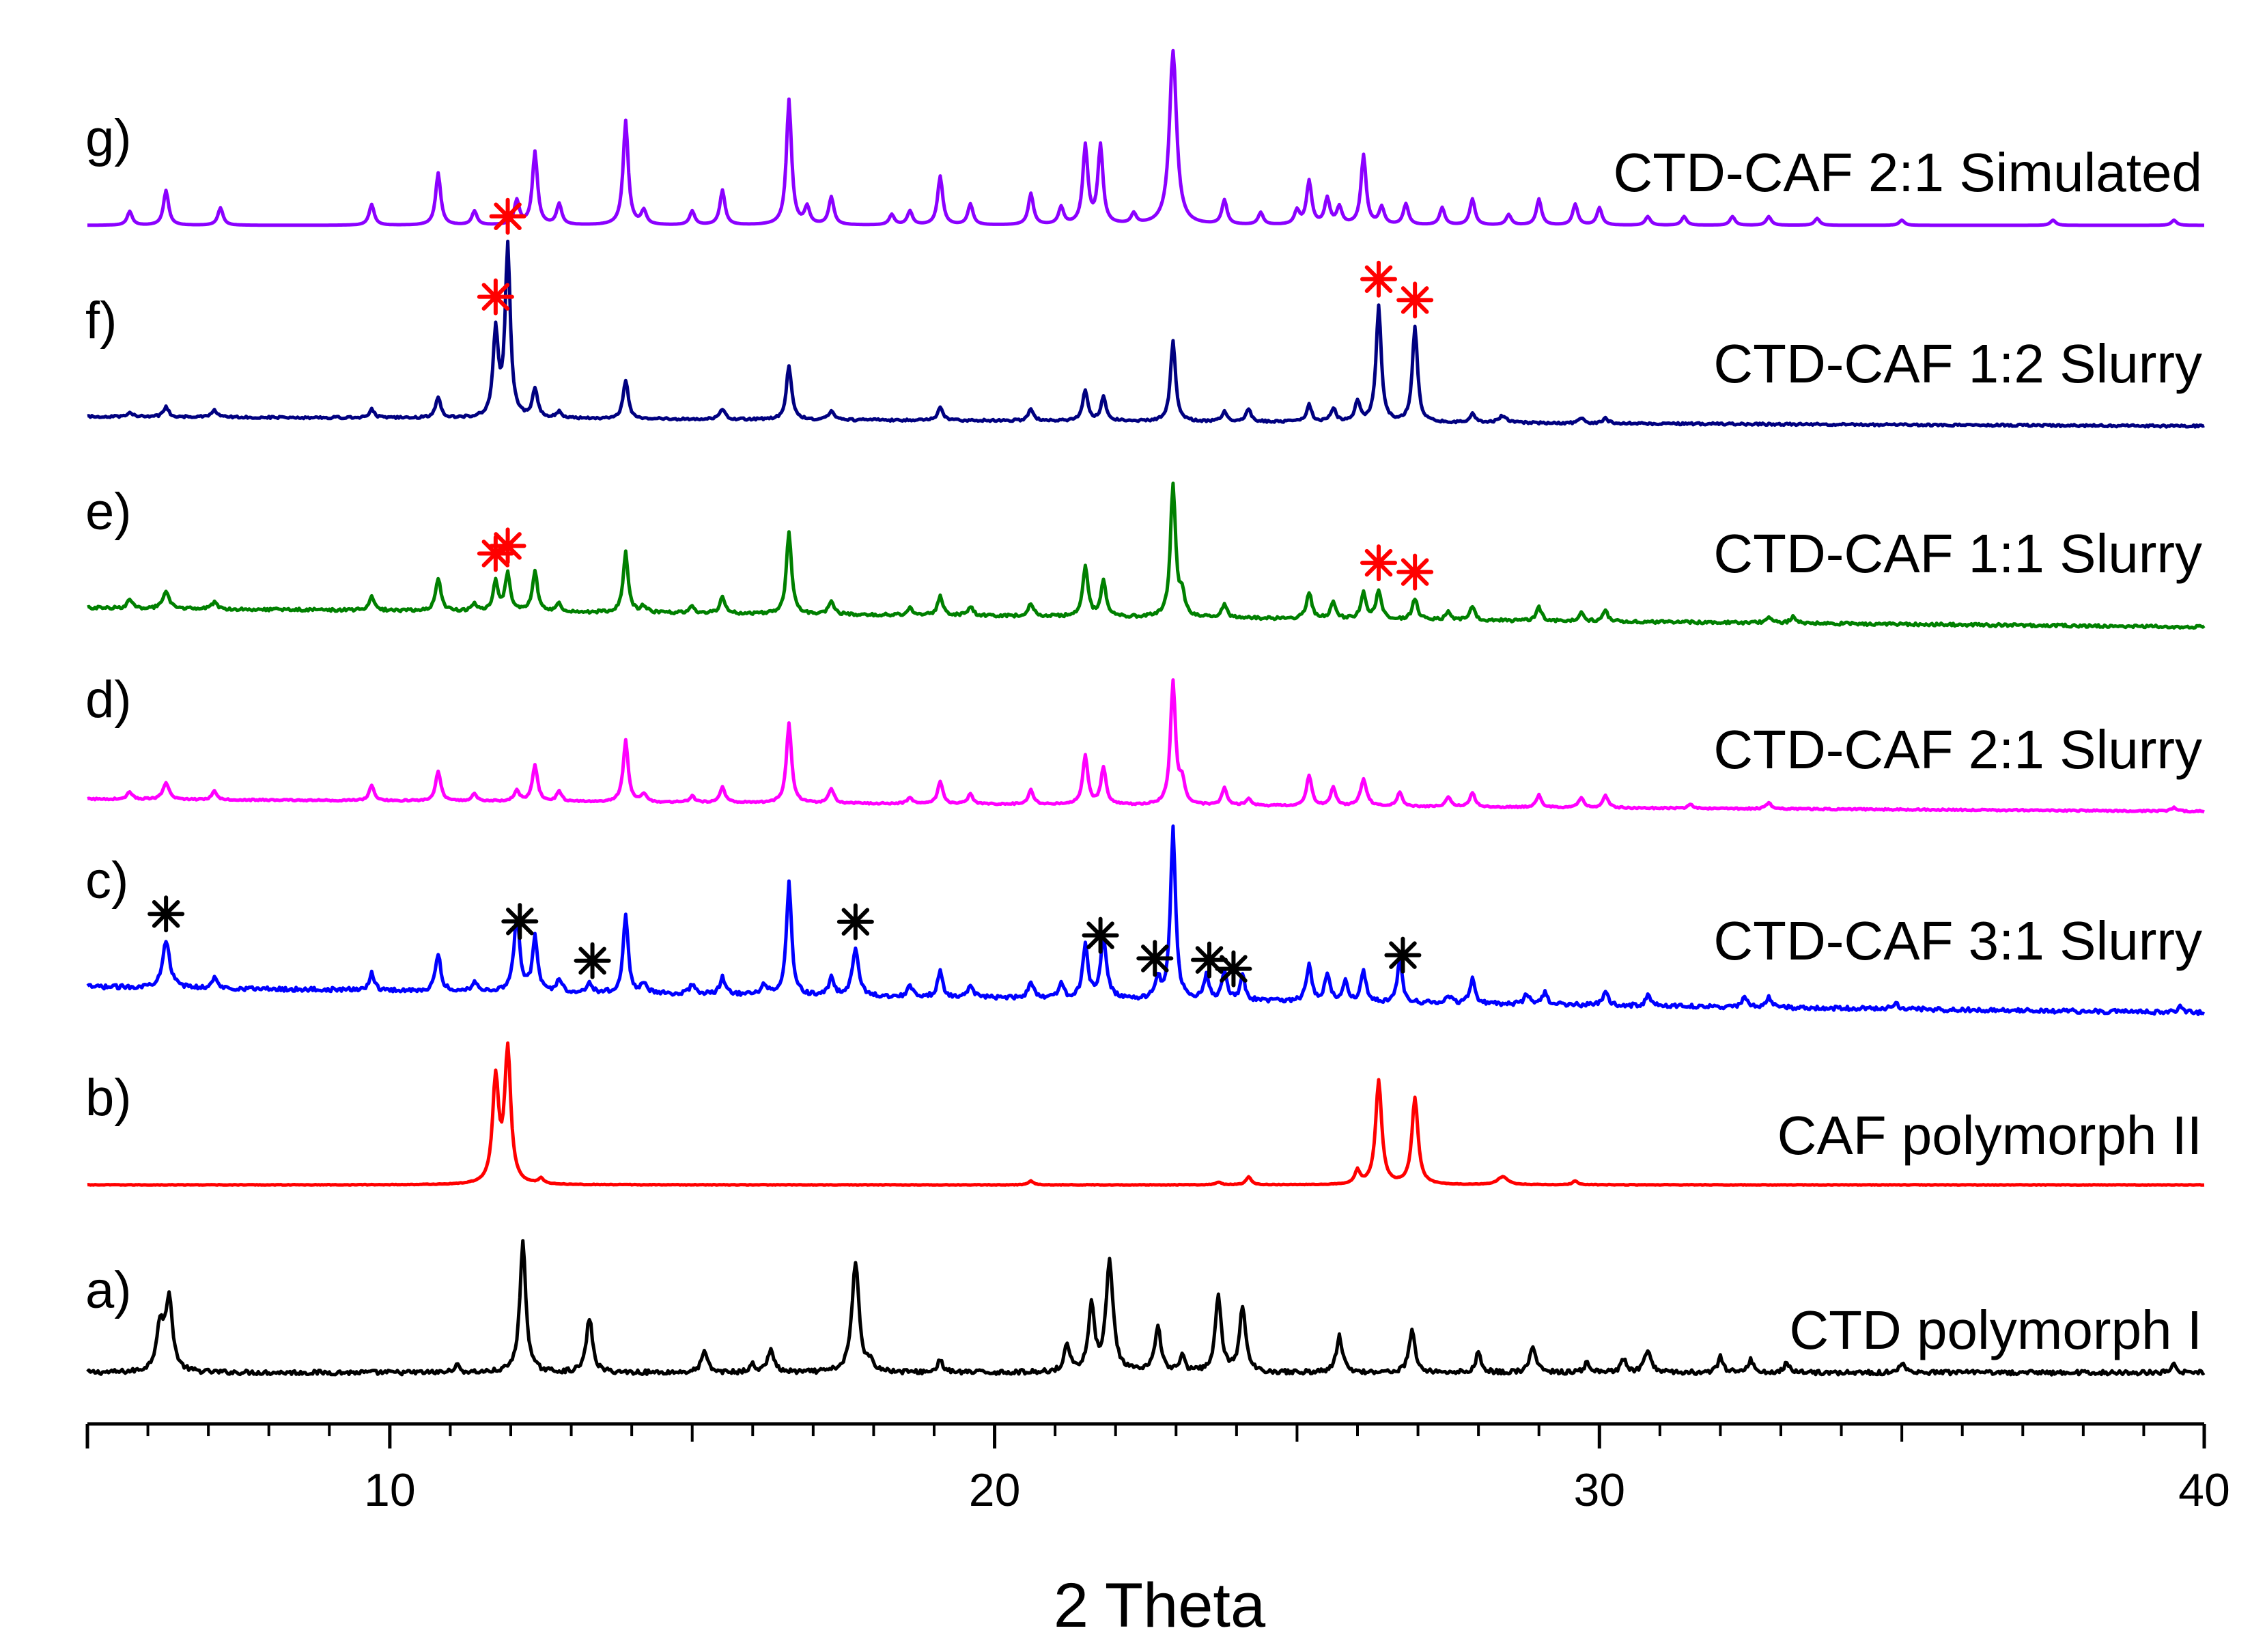 This screenshot has width=2265, height=1652. What do you see at coordinates (1908, 172) in the screenshot?
I see `series-label-g: CTD-CAF 2:1 Simulated` at bounding box center [1908, 172].